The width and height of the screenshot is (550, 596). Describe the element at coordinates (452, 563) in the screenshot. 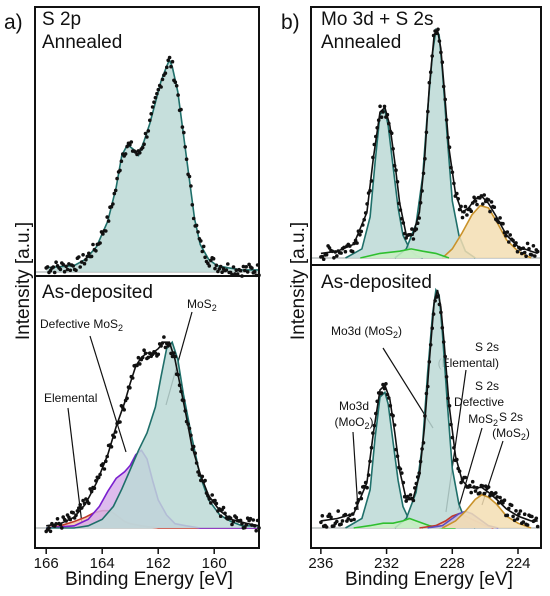

I see `x-tick-label: 228` at that location.